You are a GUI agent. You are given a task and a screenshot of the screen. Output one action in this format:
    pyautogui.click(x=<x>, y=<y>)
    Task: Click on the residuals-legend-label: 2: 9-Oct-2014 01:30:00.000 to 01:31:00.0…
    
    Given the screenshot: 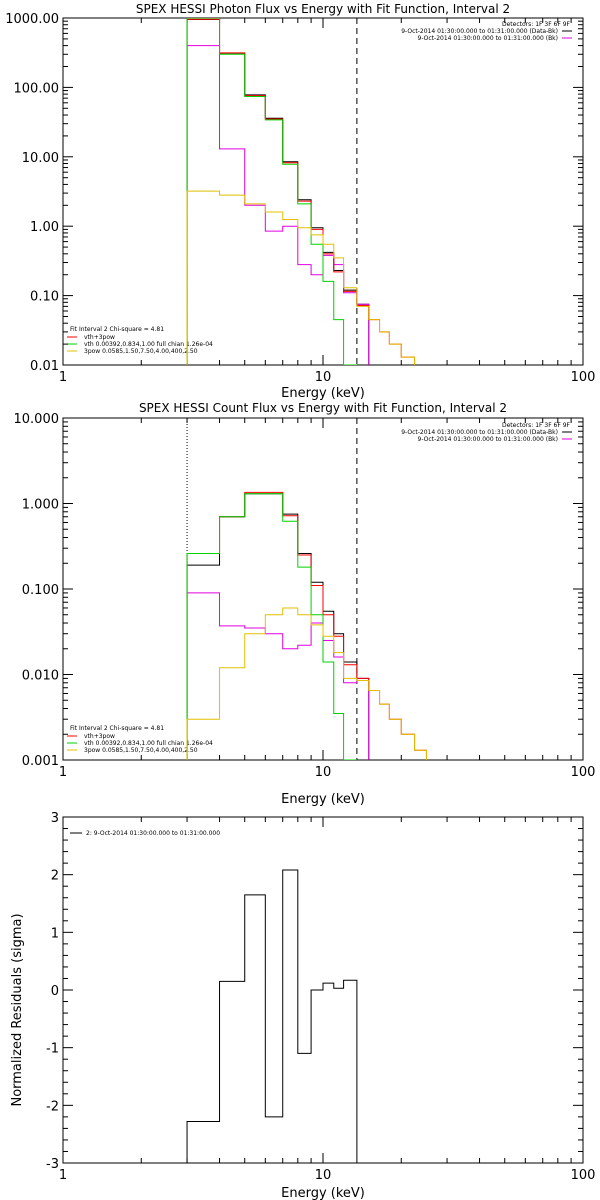 What is the action you would take?
    pyautogui.click(x=153, y=833)
    